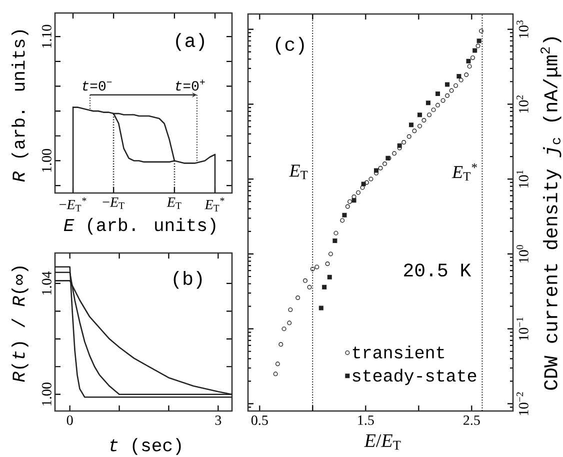  I want to click on annotation: (c), so click(290, 45).